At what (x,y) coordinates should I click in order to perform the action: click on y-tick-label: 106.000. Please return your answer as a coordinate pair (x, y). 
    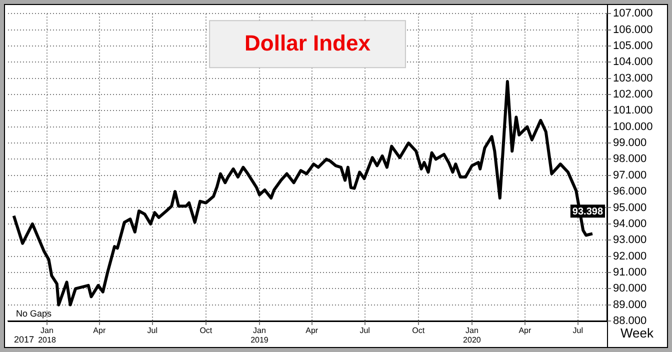
    Looking at the image, I should click on (633, 30).